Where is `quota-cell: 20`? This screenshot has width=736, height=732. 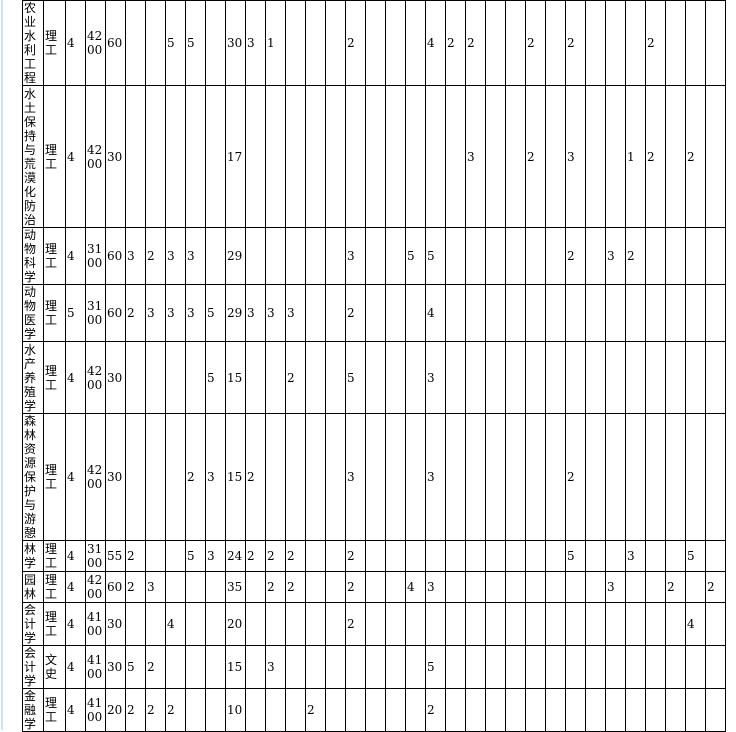 quota-cell: 20 is located at coordinates (235, 624).